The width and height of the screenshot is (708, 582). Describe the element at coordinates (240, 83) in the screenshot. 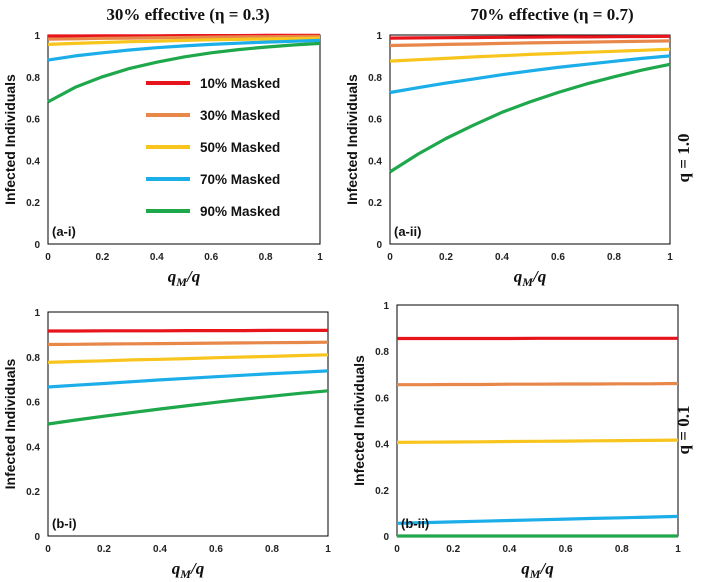

I see `legend-label-1: 10% Masked` at that location.